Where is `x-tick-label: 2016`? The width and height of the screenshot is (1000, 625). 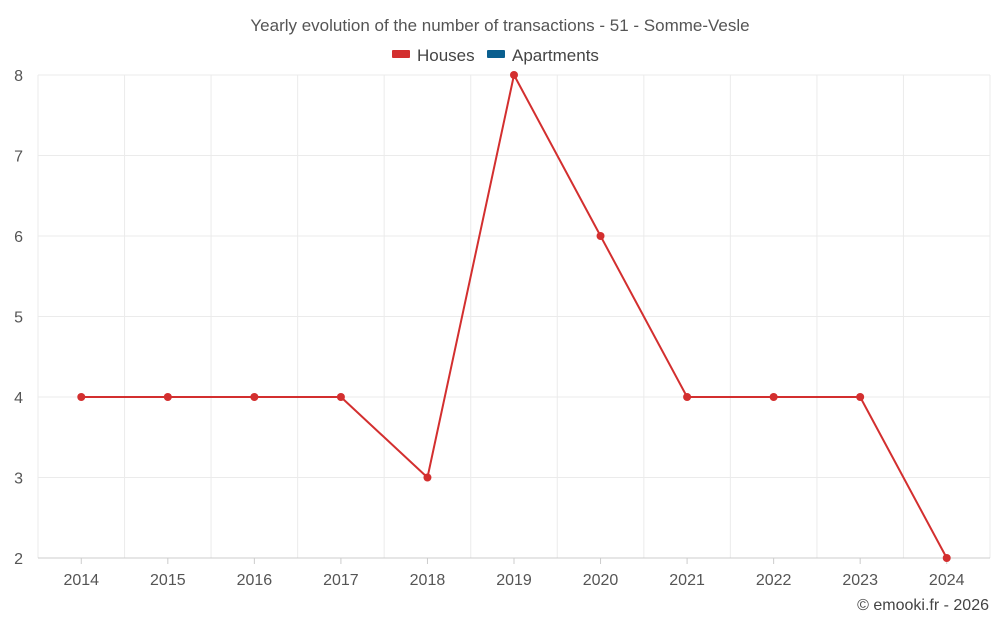 x-tick-label: 2016 is located at coordinates (255, 580).